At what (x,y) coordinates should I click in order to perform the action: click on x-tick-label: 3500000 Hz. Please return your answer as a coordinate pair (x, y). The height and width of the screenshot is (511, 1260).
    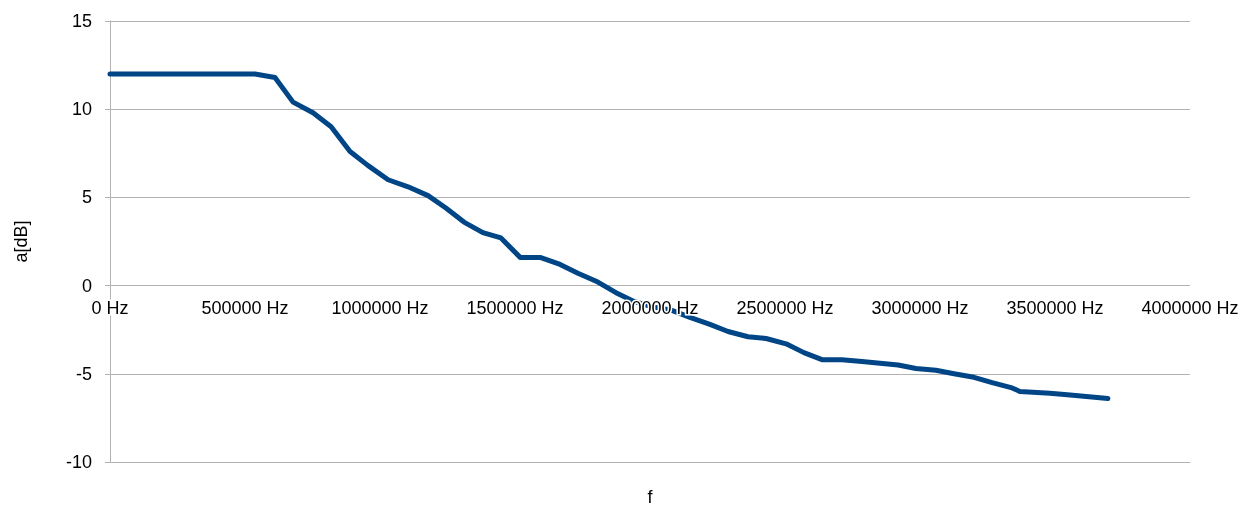
    Looking at the image, I should click on (1055, 307).